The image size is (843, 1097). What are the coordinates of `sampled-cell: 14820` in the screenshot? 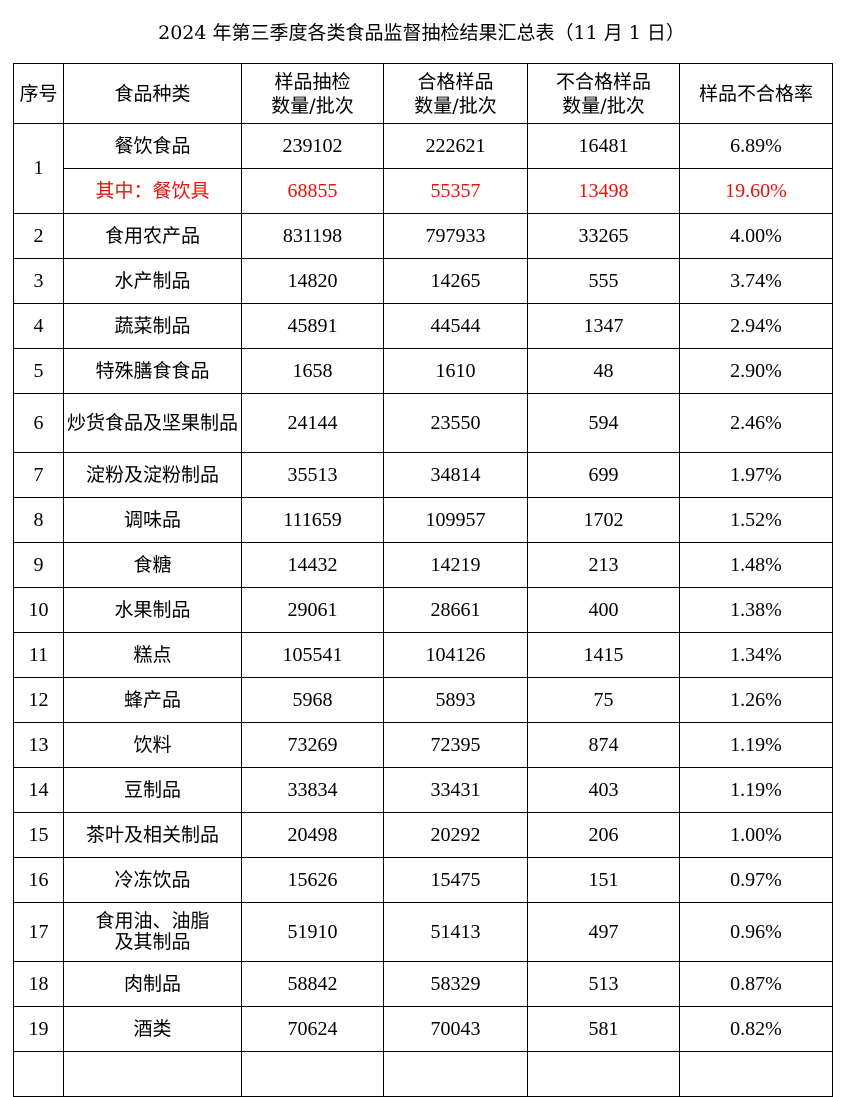 It's located at (312, 281).